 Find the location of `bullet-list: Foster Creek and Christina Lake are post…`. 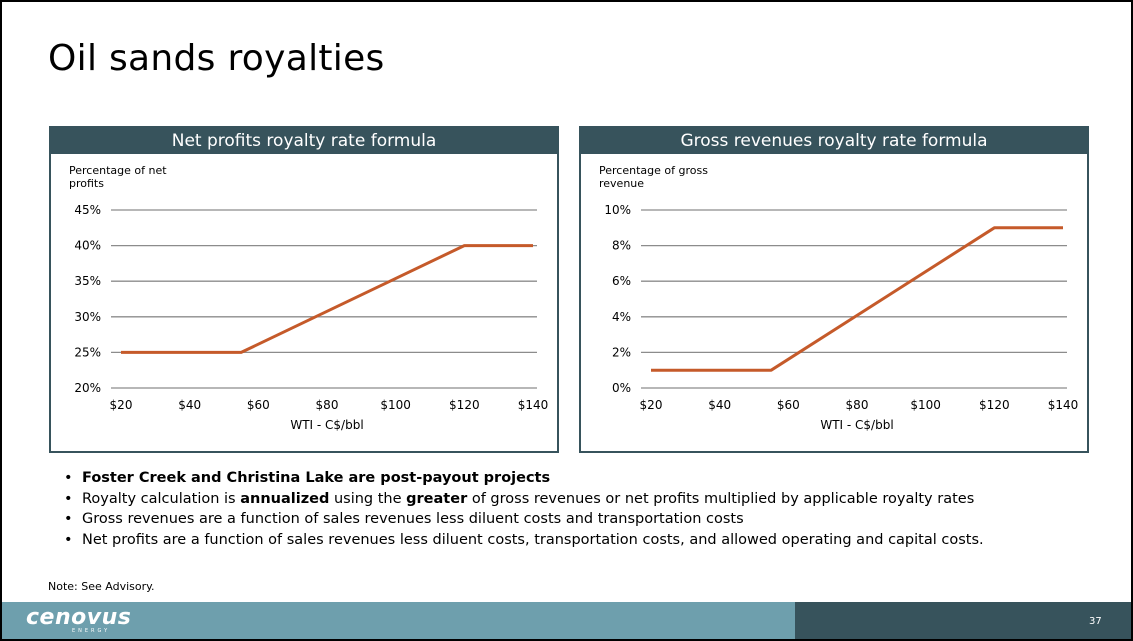

bullet-list: Foster Creek and Christina Lake are post… is located at coordinates (522, 509).